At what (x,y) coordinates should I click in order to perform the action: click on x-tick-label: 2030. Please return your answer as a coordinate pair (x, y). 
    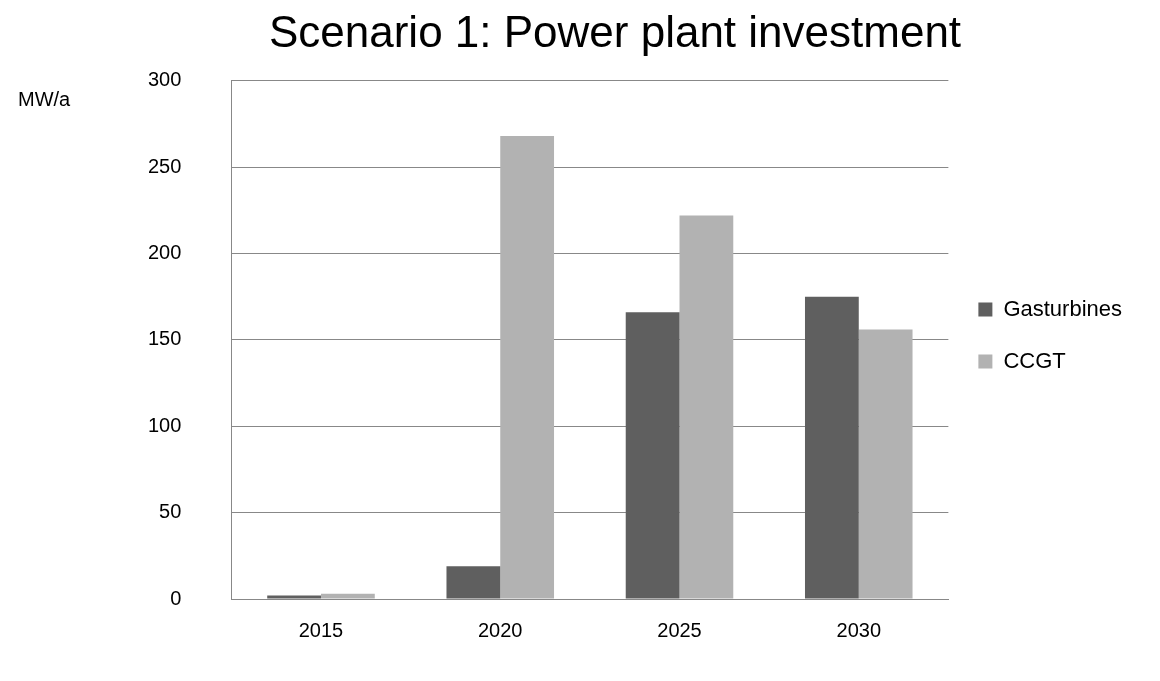
    Looking at the image, I should click on (859, 629).